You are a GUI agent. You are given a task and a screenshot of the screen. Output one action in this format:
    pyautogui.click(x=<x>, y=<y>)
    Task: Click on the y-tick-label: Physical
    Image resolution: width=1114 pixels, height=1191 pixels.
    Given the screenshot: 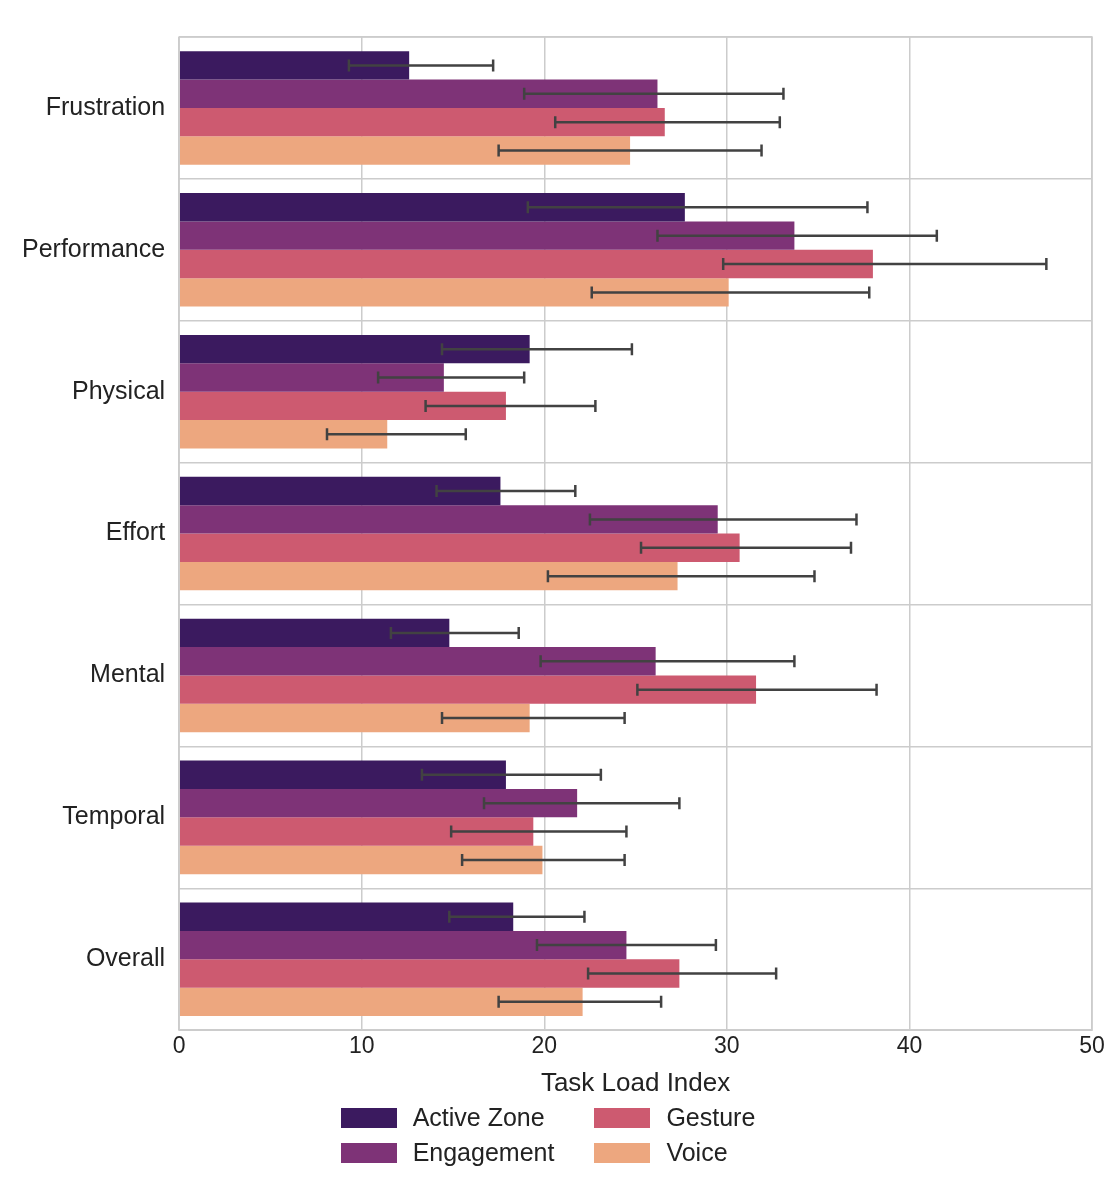 What is the action you would take?
    pyautogui.click(x=119, y=389)
    